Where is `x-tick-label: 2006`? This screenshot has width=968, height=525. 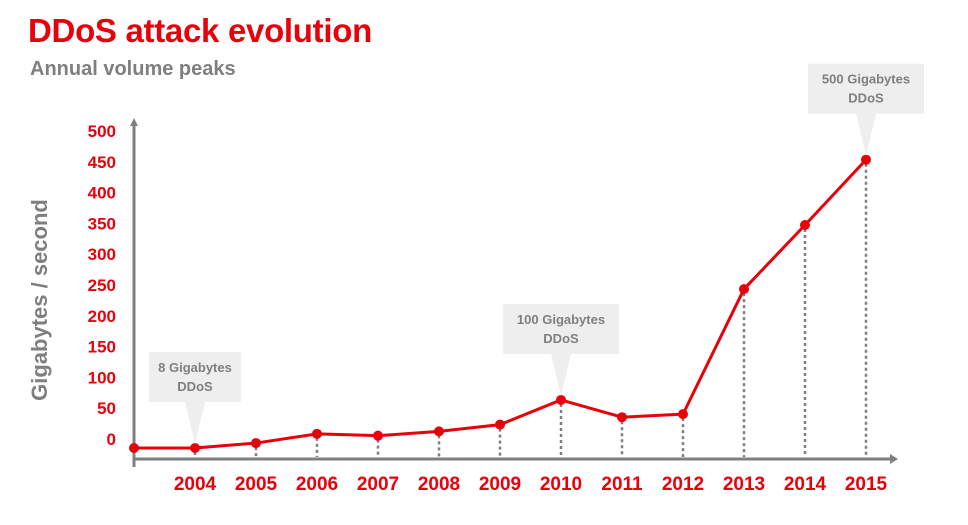 x-tick-label: 2006 is located at coordinates (317, 484).